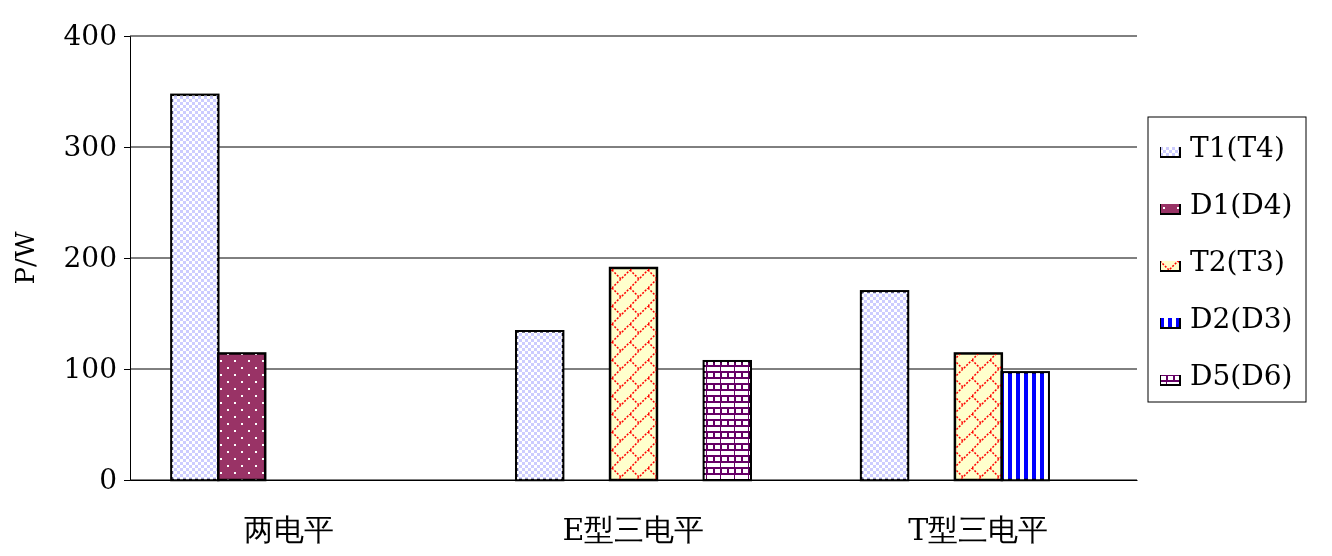 The image size is (1332, 556). I want to click on y-tick-label: 400, so click(90, 36).